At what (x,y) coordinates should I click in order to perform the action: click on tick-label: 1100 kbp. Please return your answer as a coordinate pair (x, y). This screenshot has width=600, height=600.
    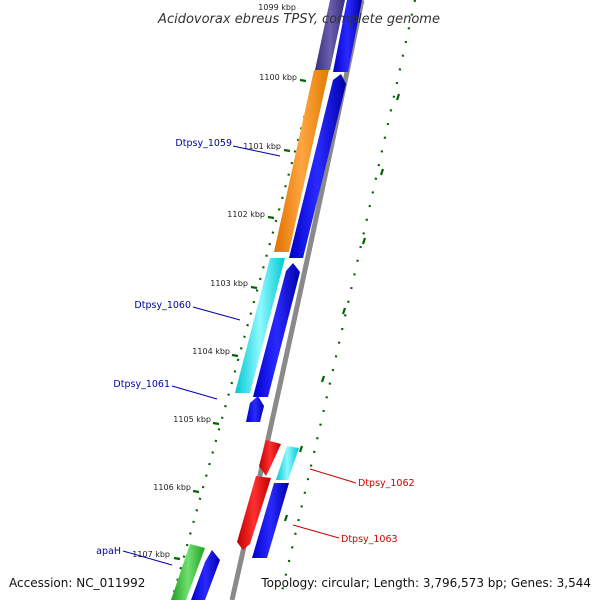
    Looking at the image, I should click on (278, 77).